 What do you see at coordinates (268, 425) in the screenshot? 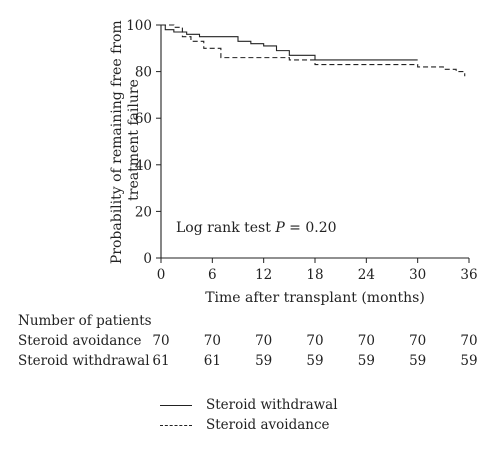
I see `legend-label-avoidance: Steroid avoidance` at bounding box center [268, 425].